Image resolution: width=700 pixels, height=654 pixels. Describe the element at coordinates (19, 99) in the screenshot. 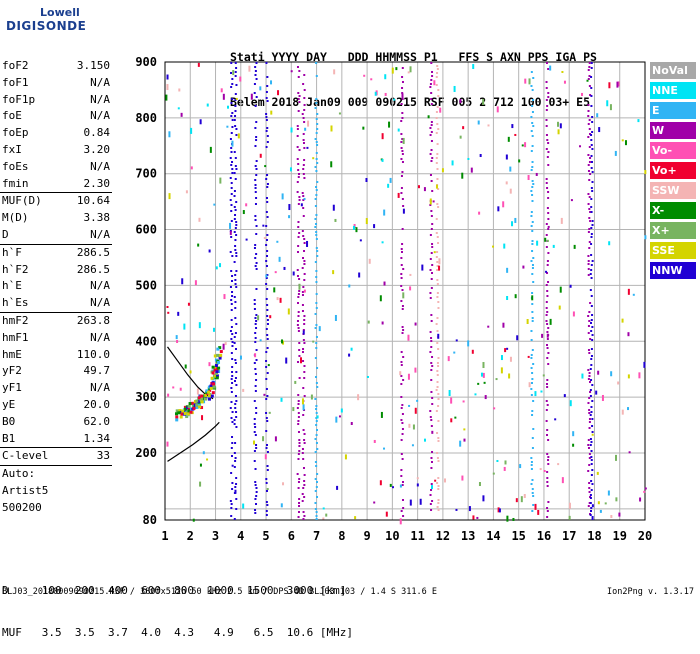

I see `param-name: foF1p` at that location.